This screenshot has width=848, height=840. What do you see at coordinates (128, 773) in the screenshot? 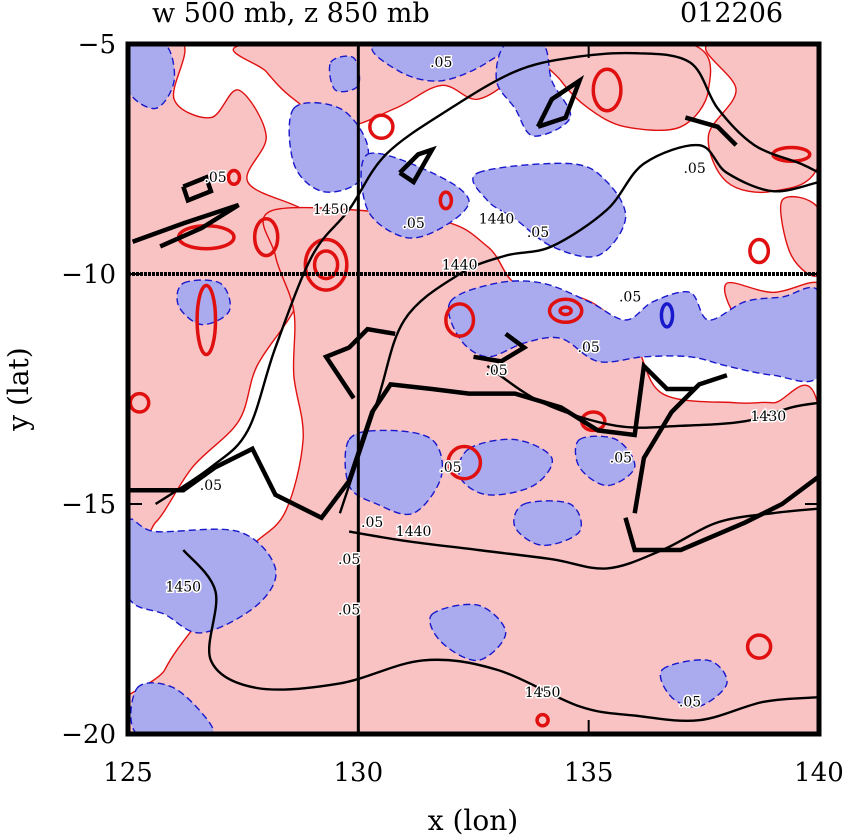
I see `x-tick-label: 125` at bounding box center [128, 773].